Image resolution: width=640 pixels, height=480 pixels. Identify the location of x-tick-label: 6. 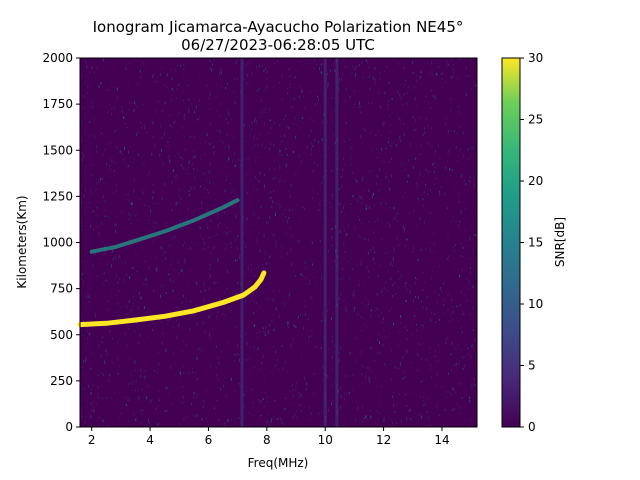
(209, 440).